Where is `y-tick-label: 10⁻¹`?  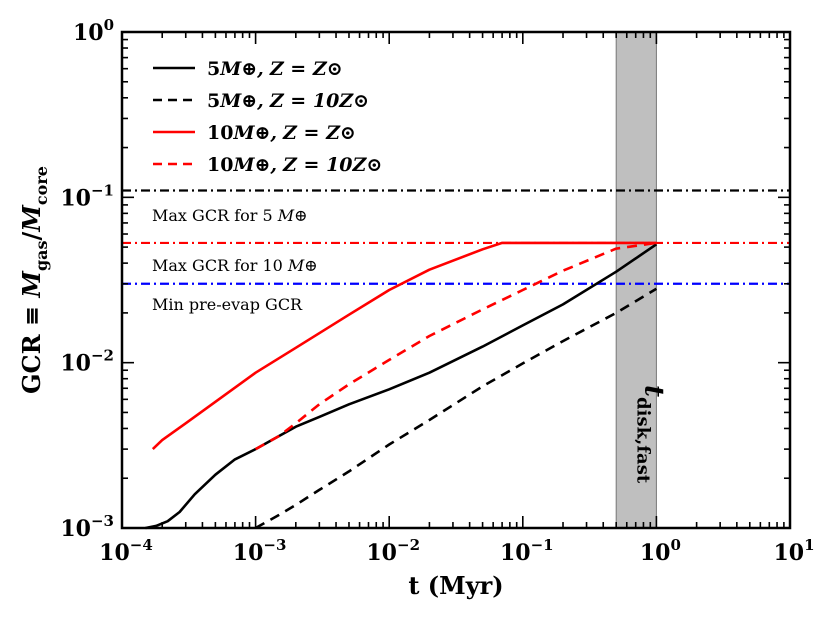
y-tick-label: 10⁻¹ is located at coordinates (87, 196).